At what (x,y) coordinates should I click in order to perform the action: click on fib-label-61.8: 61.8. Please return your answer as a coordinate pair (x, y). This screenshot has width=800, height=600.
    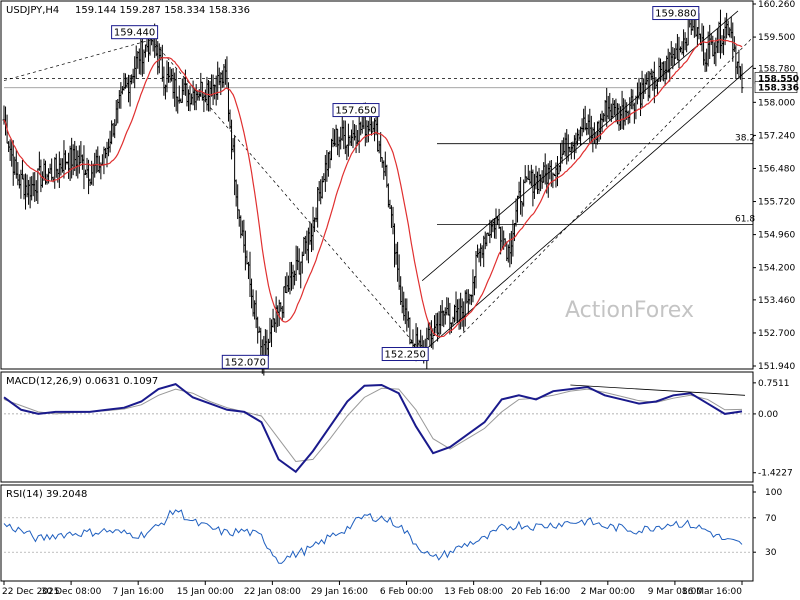
    Looking at the image, I should click on (745, 220).